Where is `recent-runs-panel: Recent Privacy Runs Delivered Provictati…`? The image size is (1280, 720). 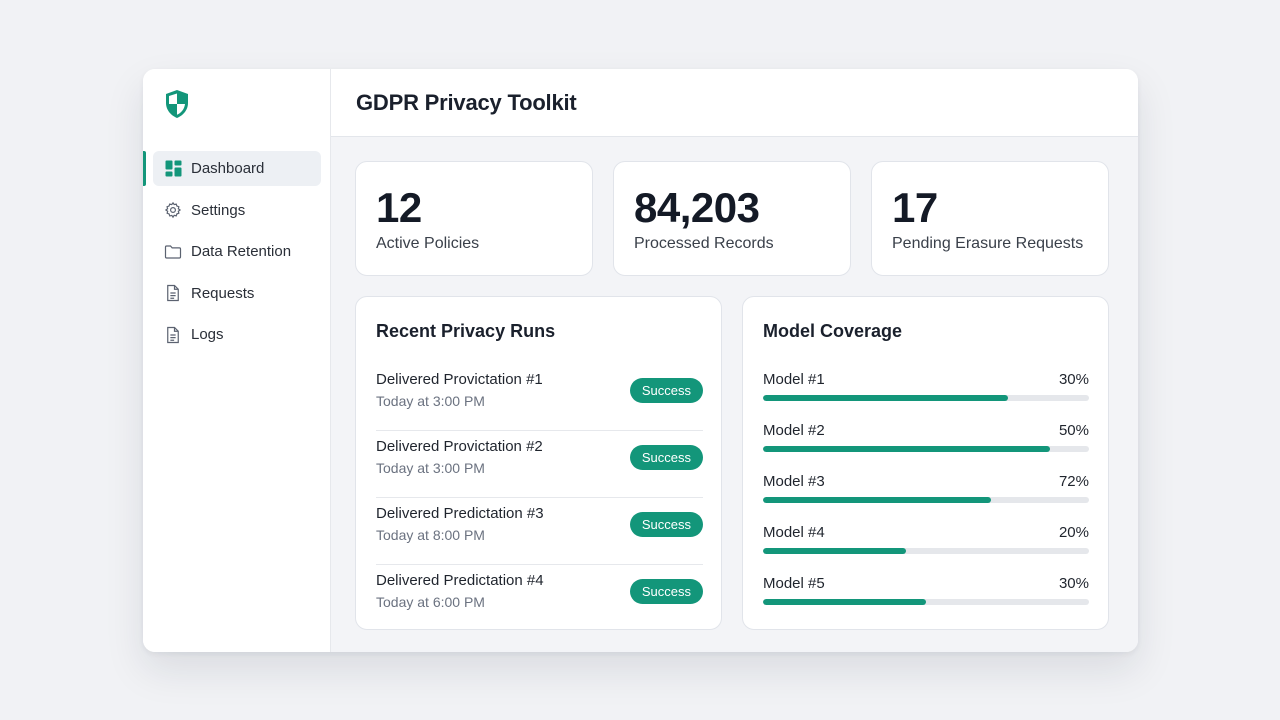 recent-runs-panel: Recent Privacy Runs Delivered Provictati… is located at coordinates (538, 463).